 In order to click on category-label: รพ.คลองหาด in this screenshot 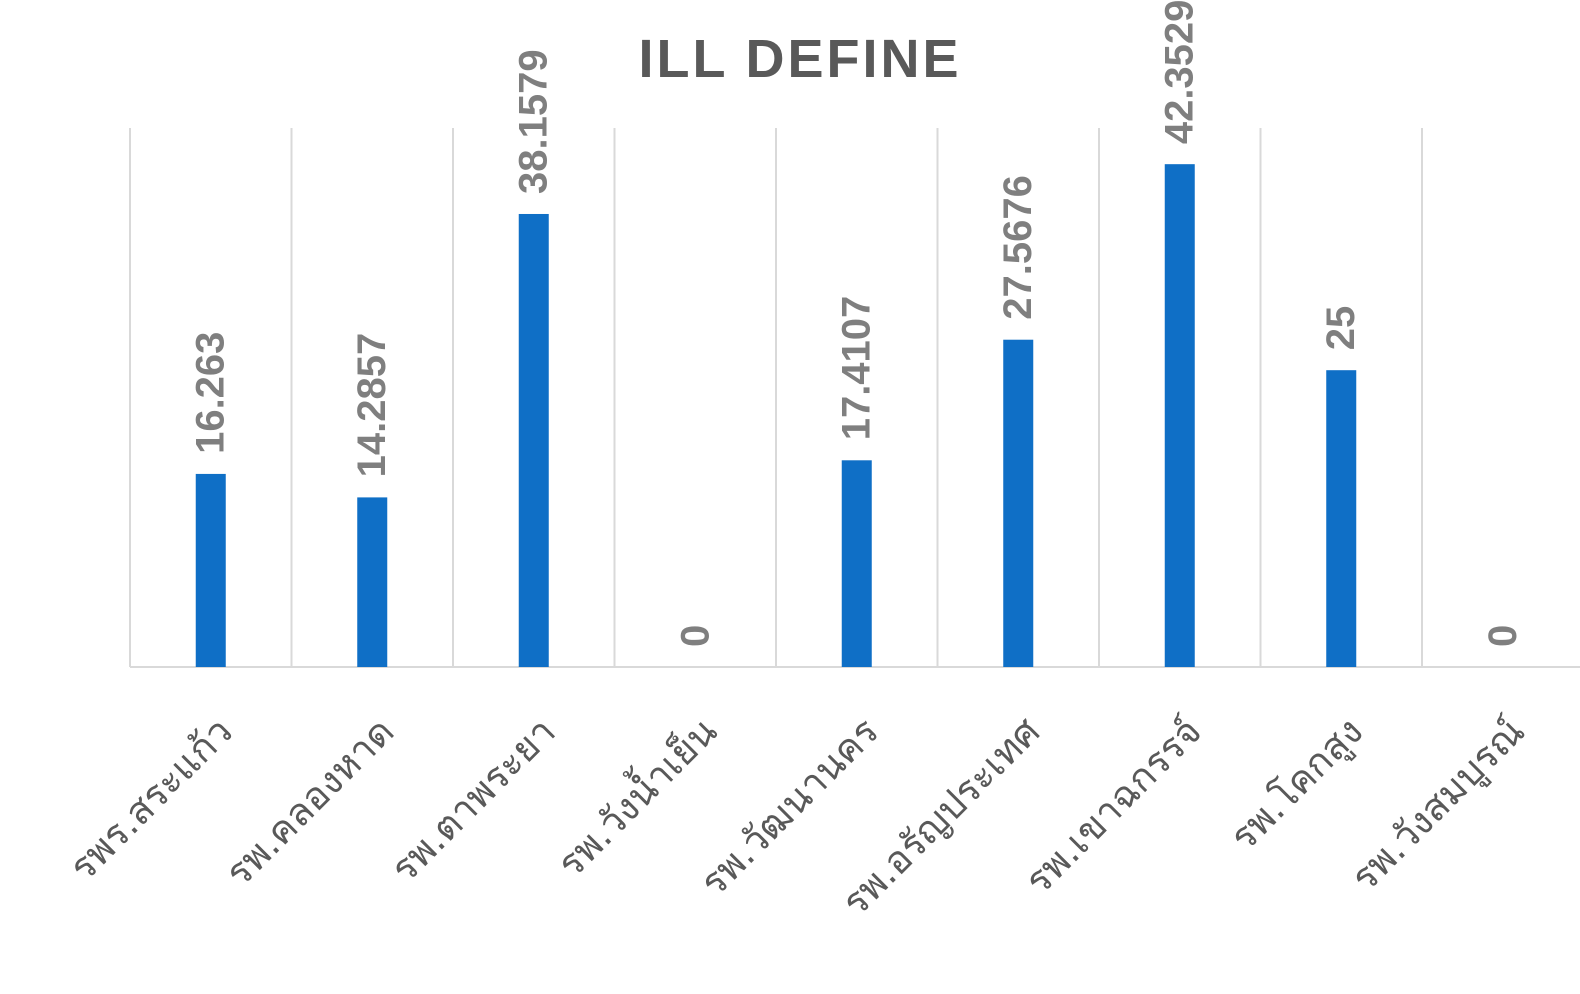, I will do `click(310, 802)`.